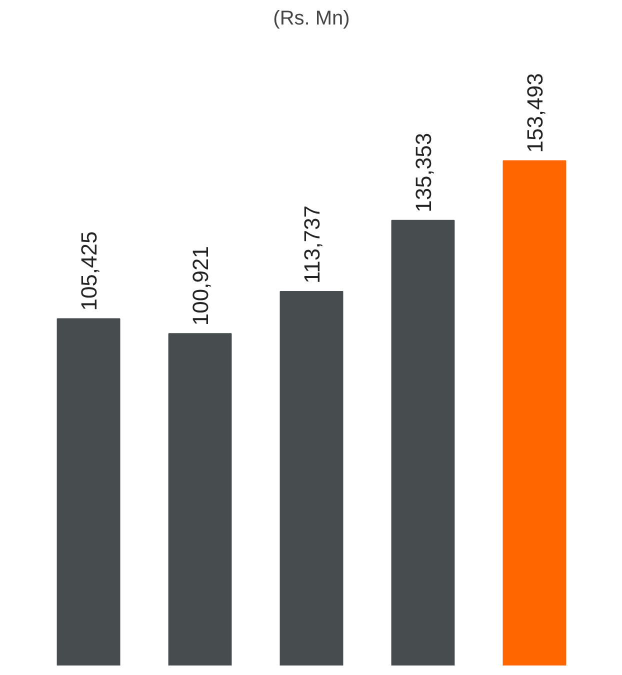  What do you see at coordinates (201, 286) in the screenshot?
I see `data-label: 100,921` at bounding box center [201, 286].